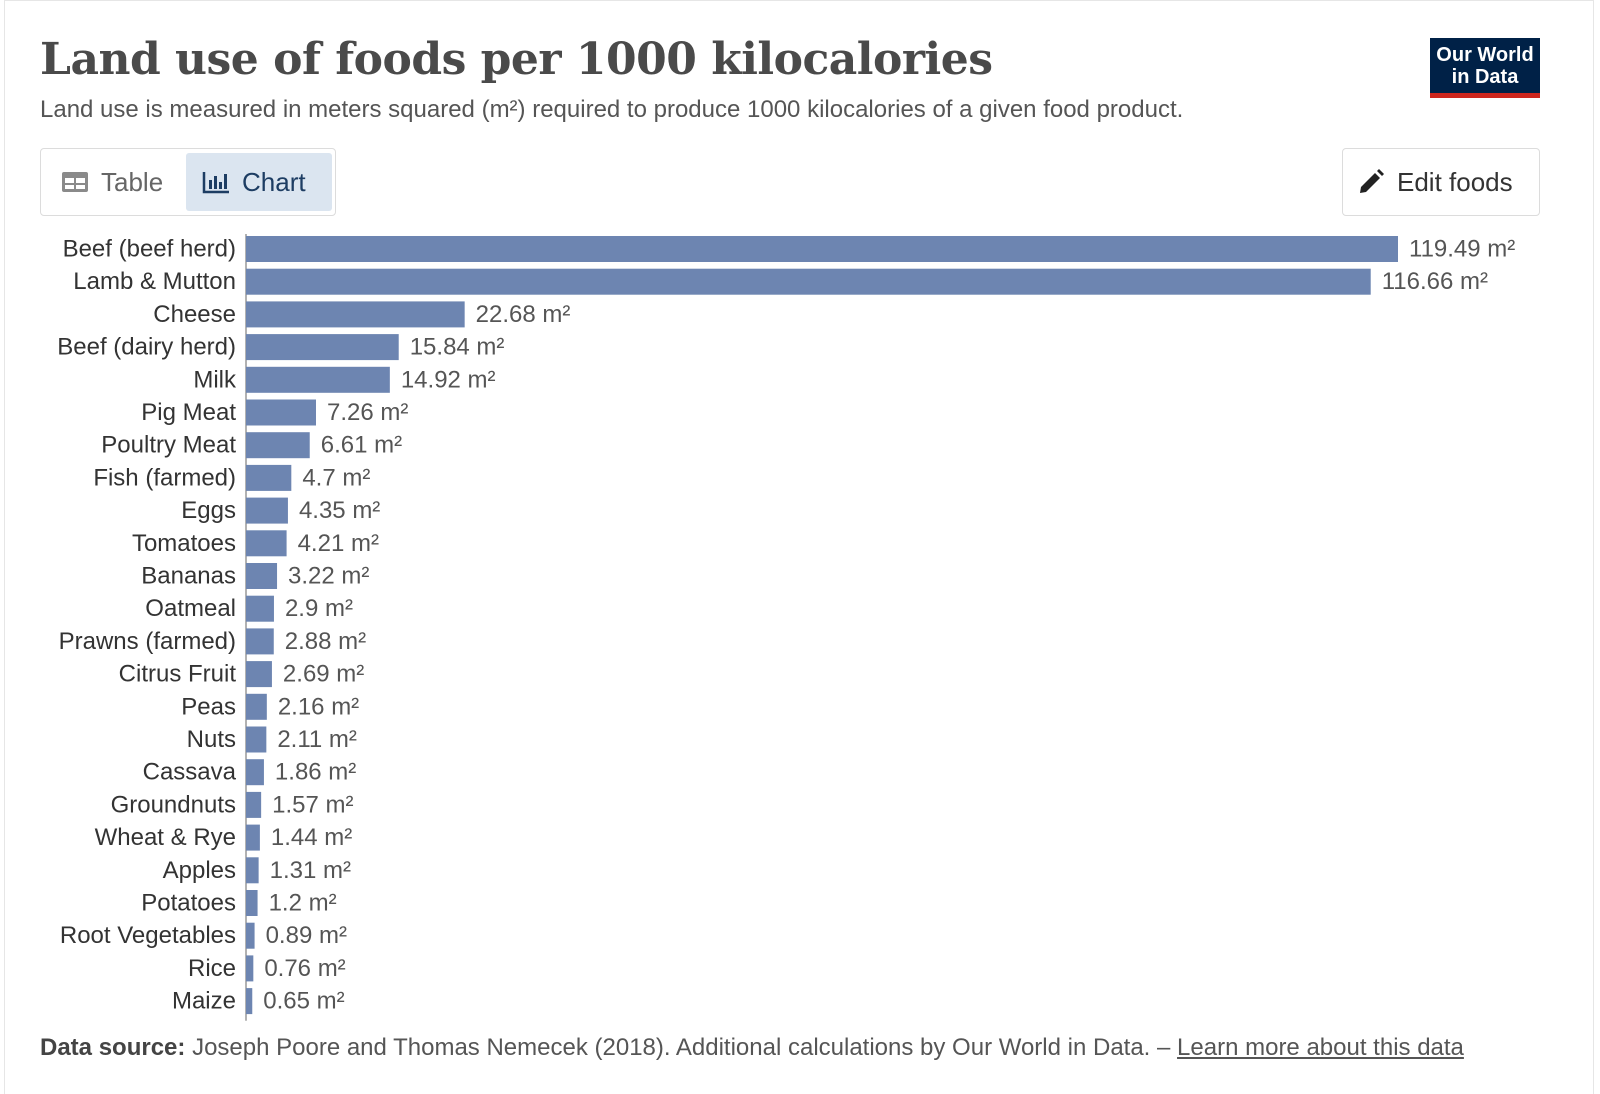  Describe the element at coordinates (211, 739) in the screenshot. I see `category-label: Nuts` at that location.